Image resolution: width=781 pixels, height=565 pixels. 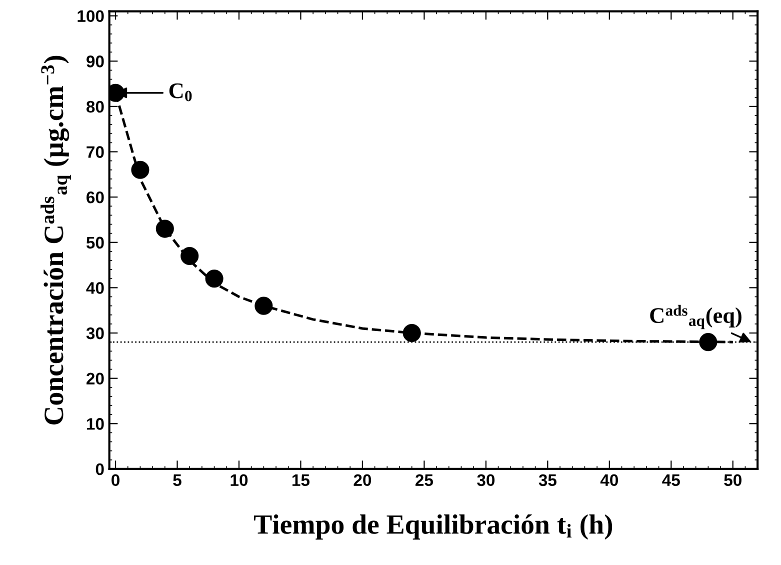 I want to click on y-tick-label: 10, so click(x=95, y=424).